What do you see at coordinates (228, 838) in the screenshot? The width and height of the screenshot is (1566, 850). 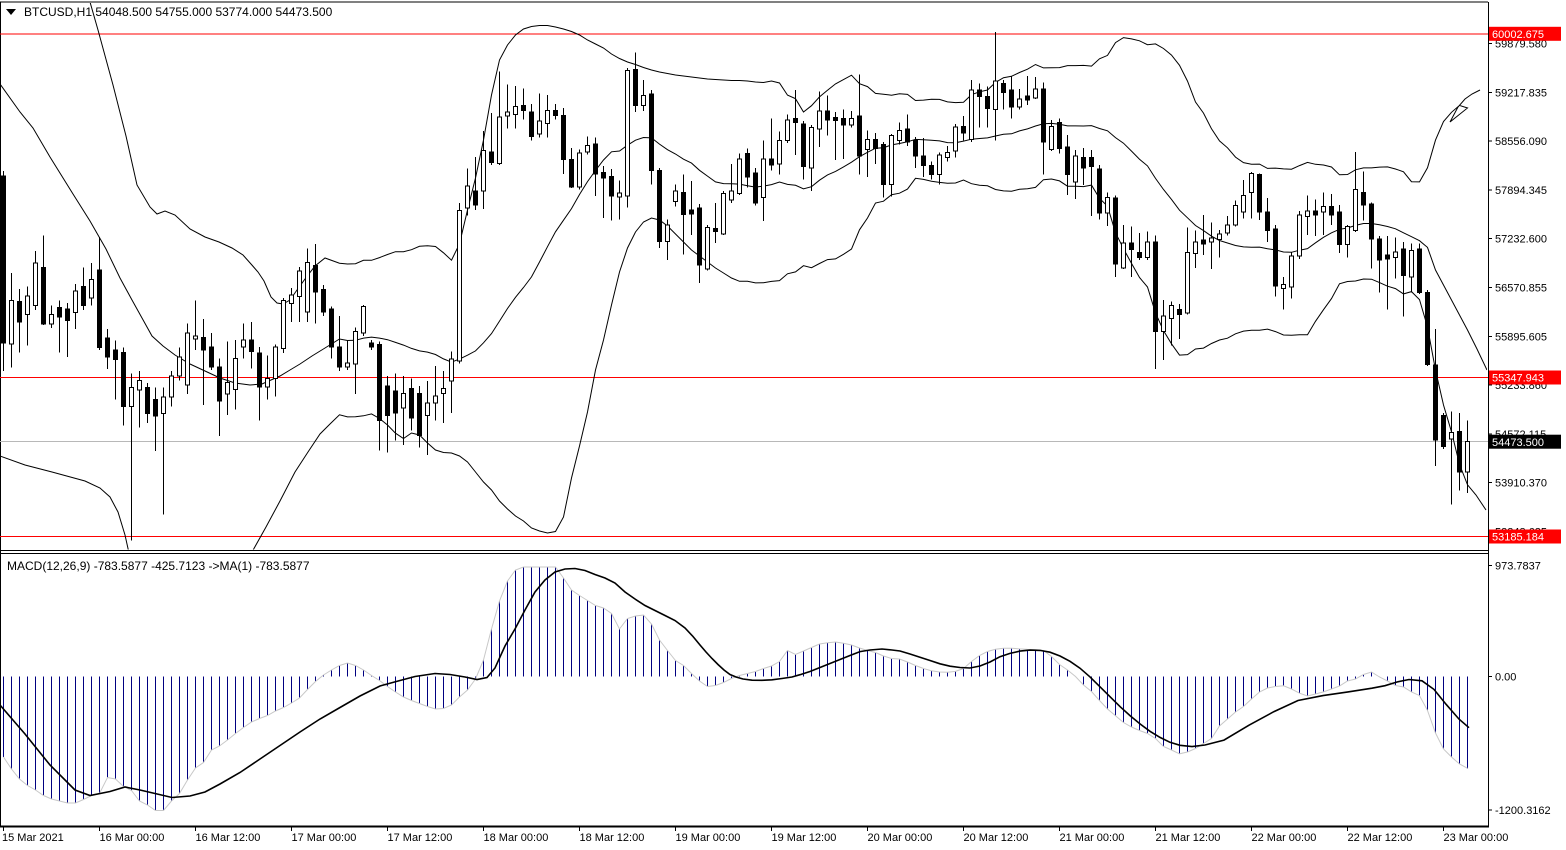 I see `svg-text: 16 Mar 12:00` at bounding box center [228, 838].